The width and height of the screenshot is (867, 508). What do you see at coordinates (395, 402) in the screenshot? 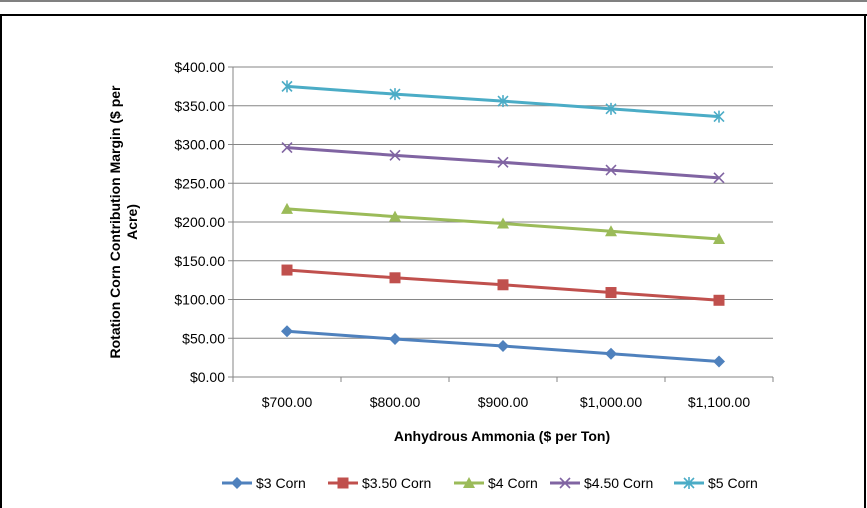
I see `x-tick-label: $800.00` at bounding box center [395, 402].